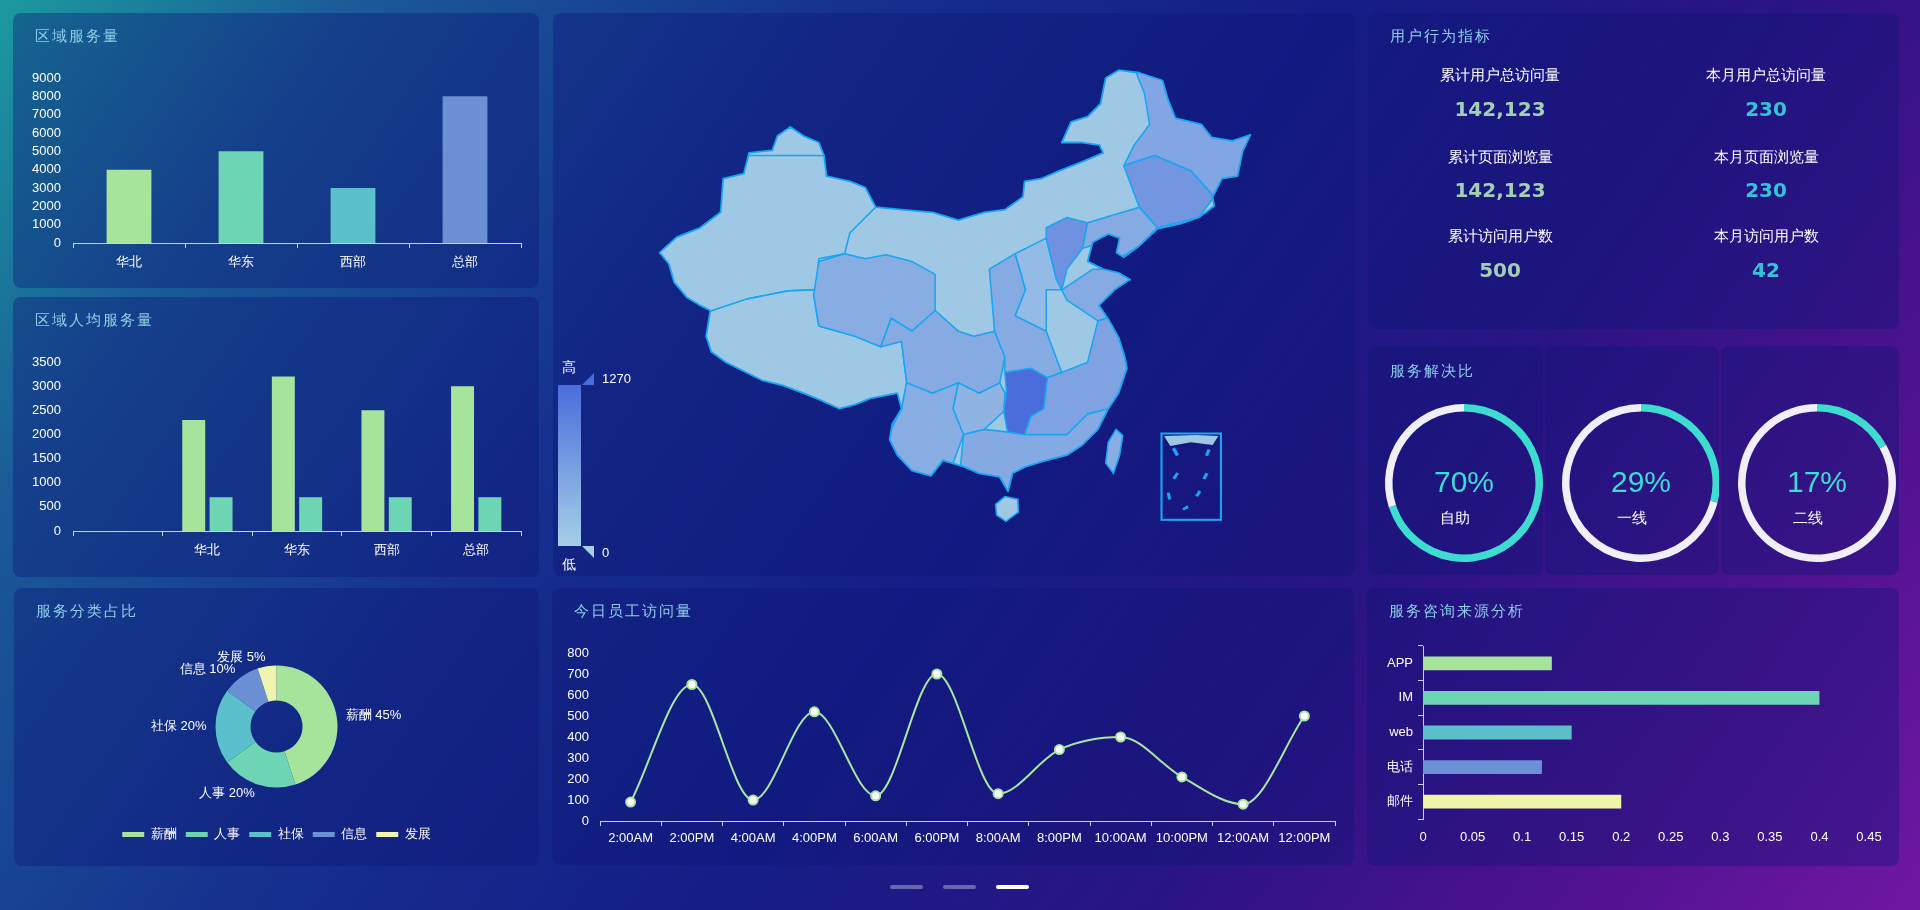 The width and height of the screenshot is (1920, 910). What do you see at coordinates (1400, 766) in the screenshot?
I see `y-tick-label: 电话` at bounding box center [1400, 766].